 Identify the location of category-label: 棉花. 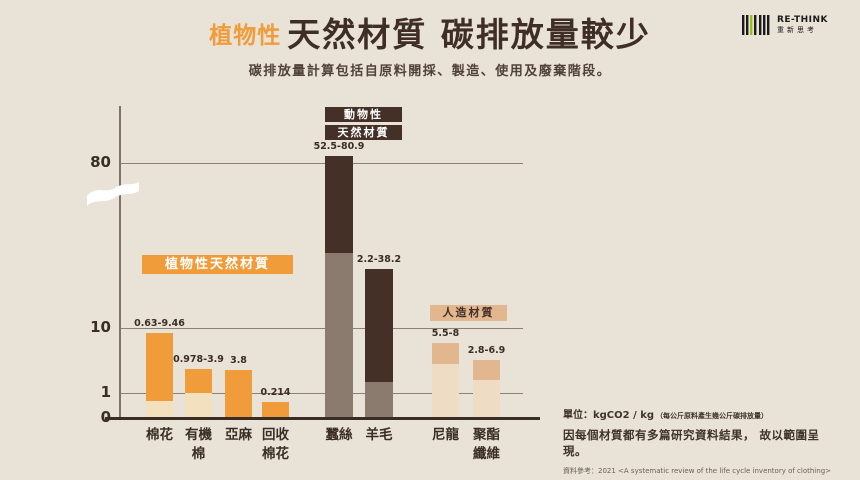
(159, 435).